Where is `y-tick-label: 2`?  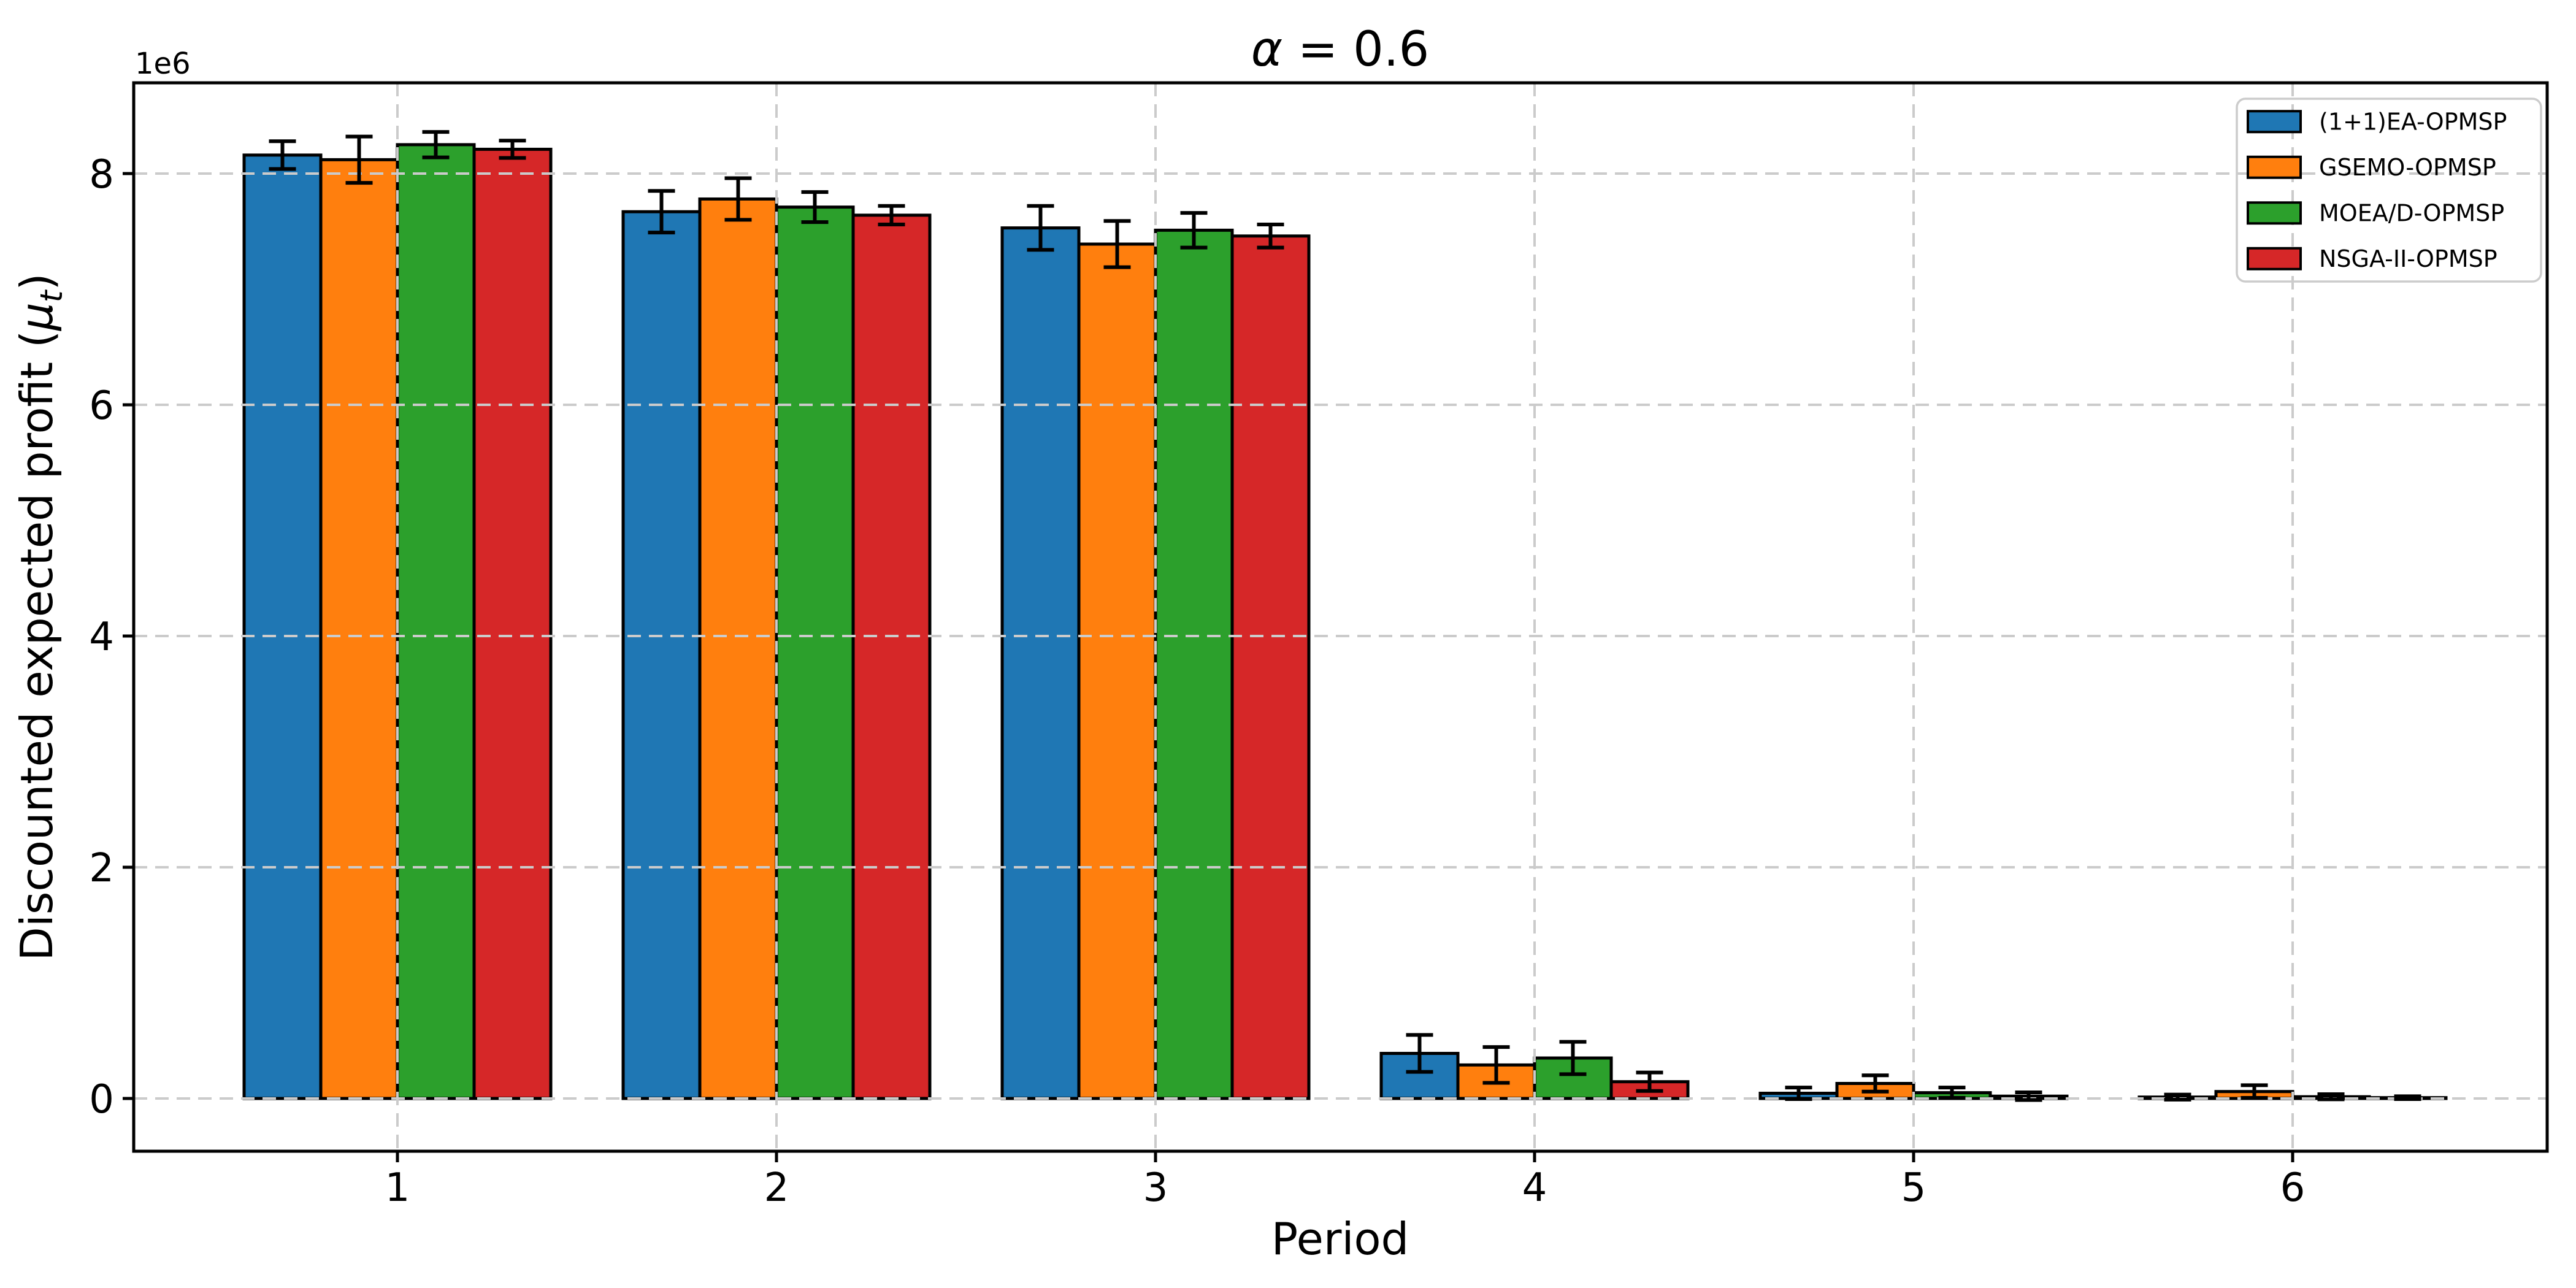
y-tick-label: 2 is located at coordinates (101, 868).